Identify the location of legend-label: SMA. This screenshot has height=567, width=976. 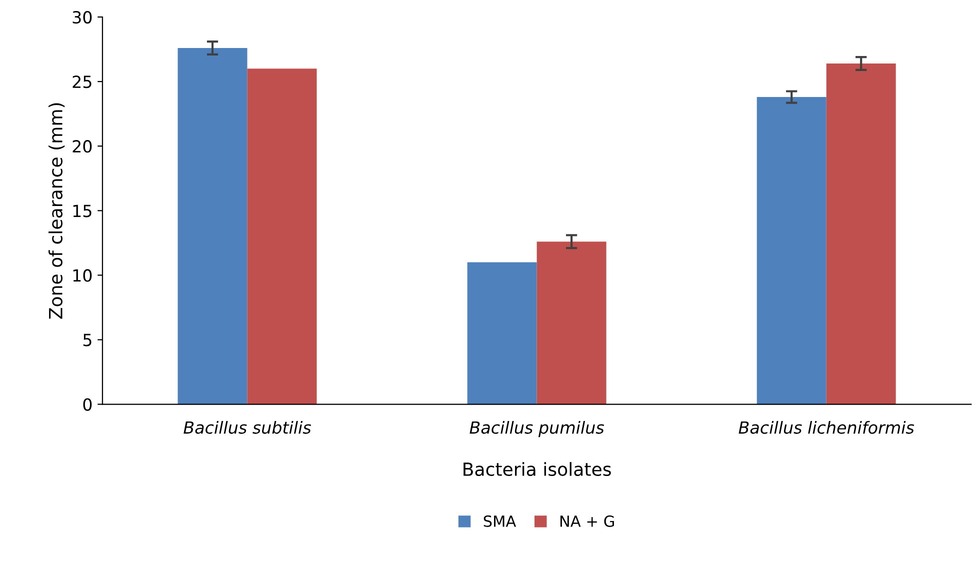
(500, 521).